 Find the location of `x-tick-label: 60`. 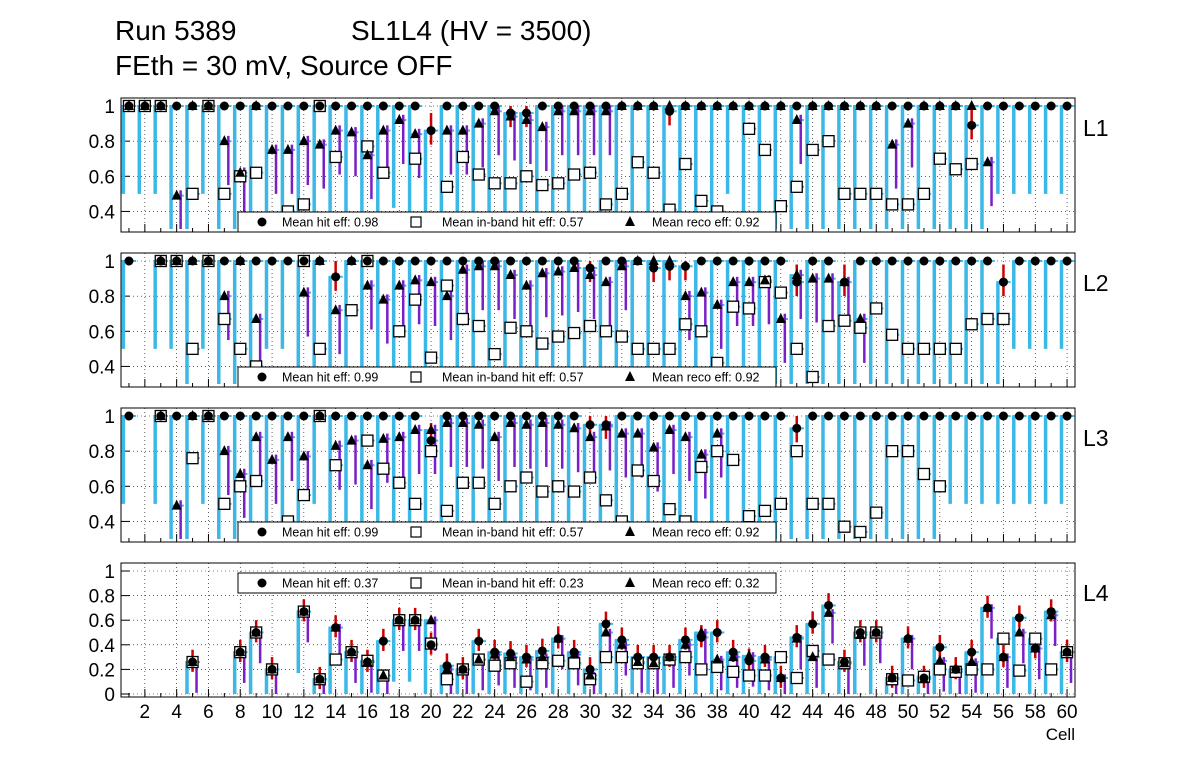

x-tick-label: 60 is located at coordinates (1066, 712).